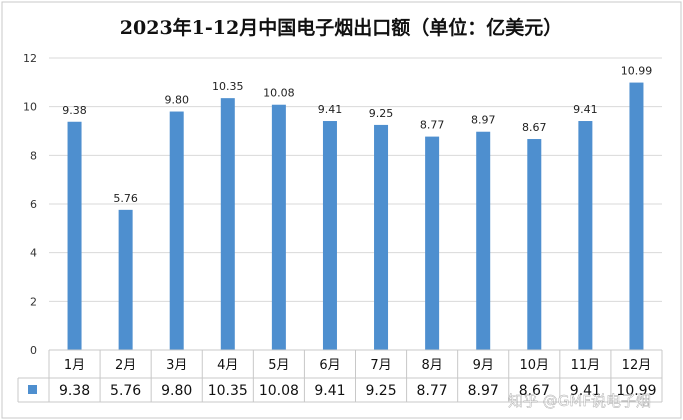  I want to click on data-label: 10.35, so click(228, 86).